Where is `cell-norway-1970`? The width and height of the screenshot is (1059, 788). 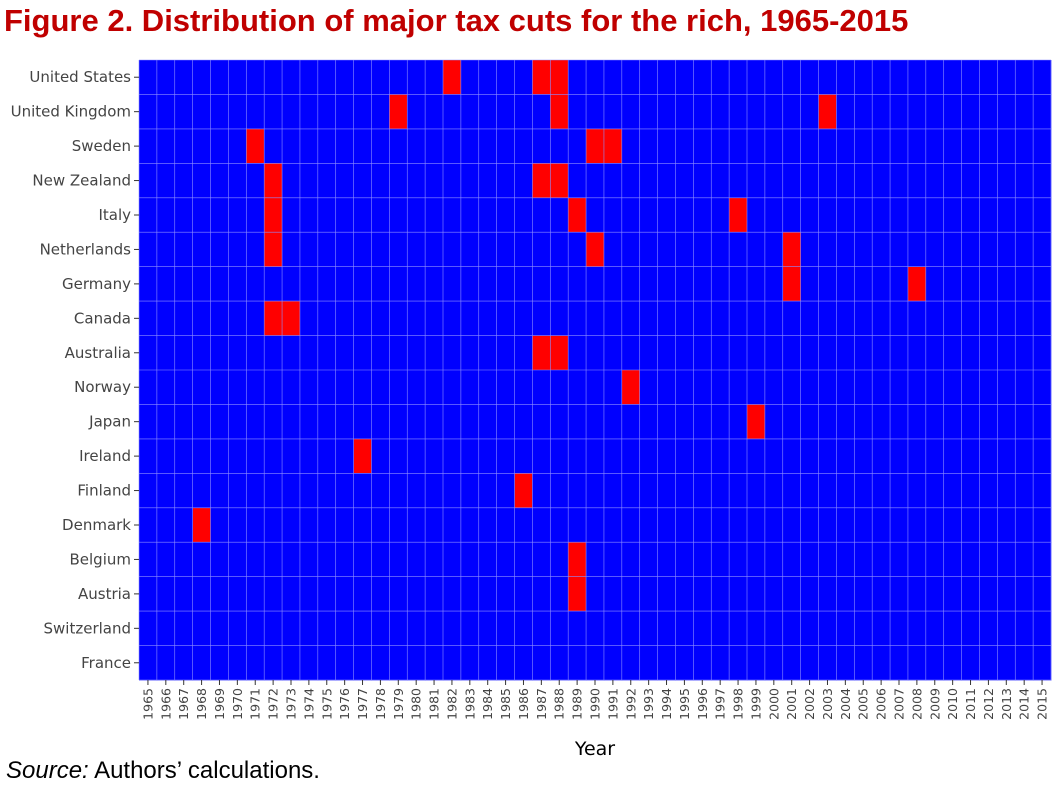
cell-norway-1970 is located at coordinates (237, 387).